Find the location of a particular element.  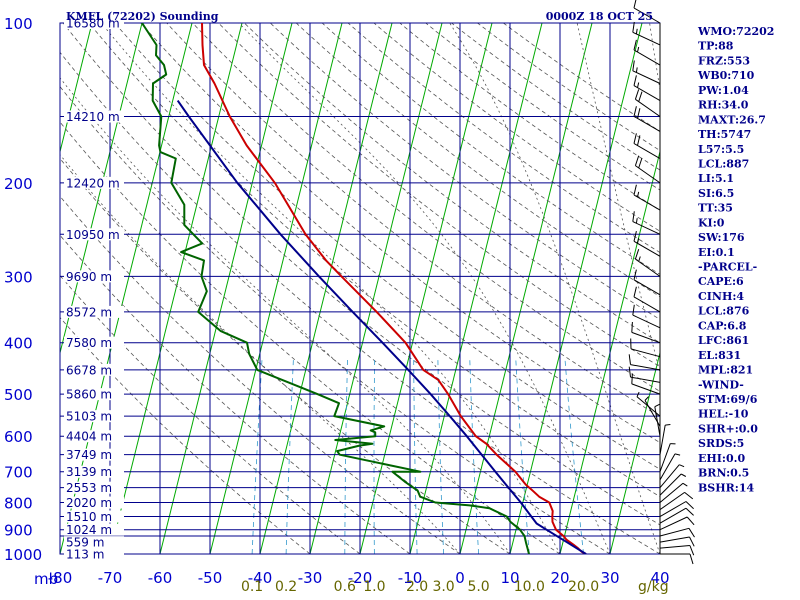

height-label: 2553 m is located at coordinates (89, 488).